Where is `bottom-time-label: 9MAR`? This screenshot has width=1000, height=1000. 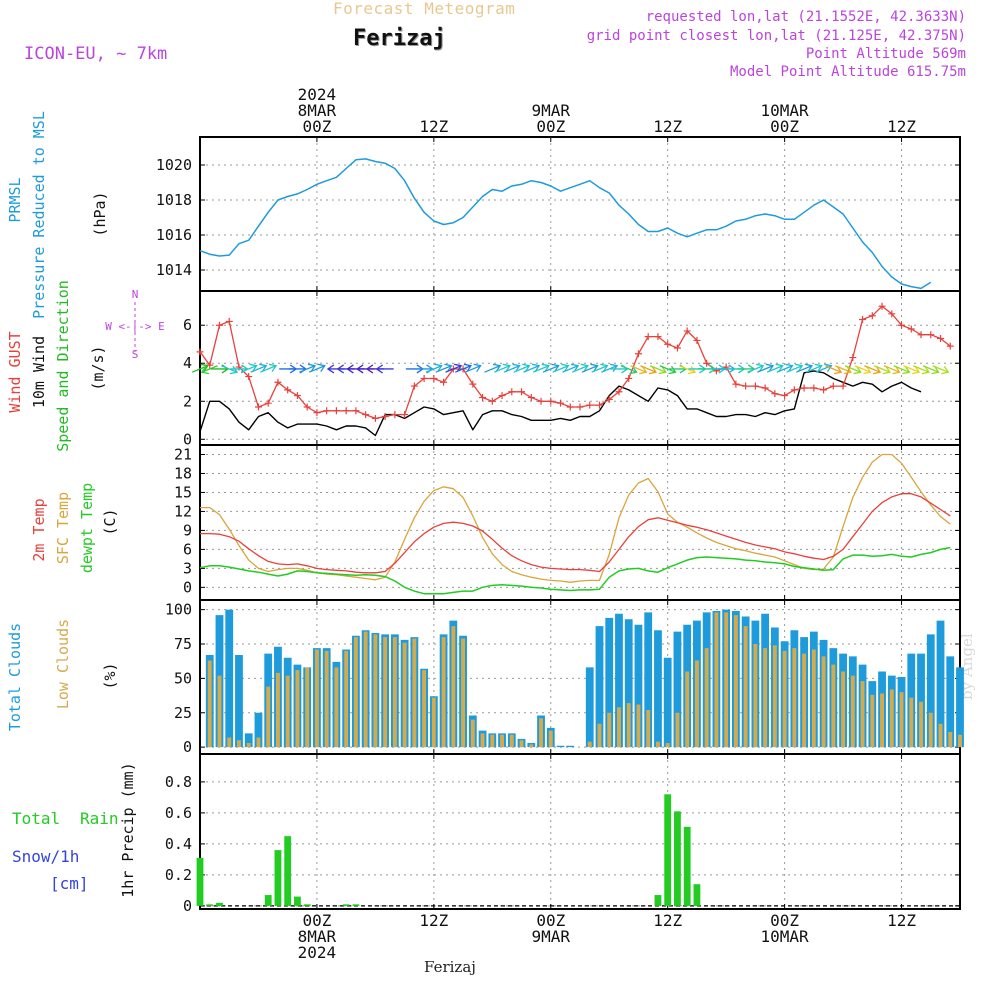
bottom-time-label: 9MAR is located at coordinates (551, 936).